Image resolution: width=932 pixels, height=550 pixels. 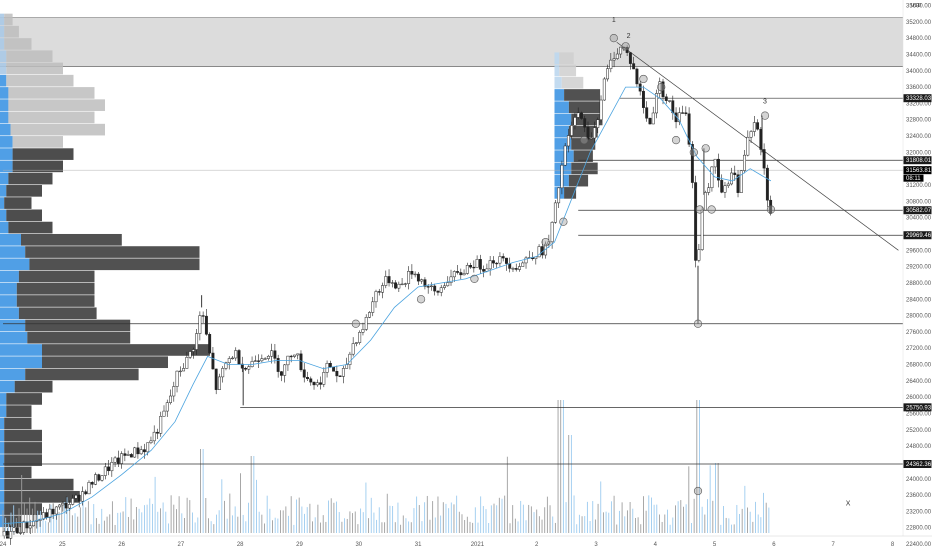 I want to click on time-tick-label: 27, so click(x=181, y=545).